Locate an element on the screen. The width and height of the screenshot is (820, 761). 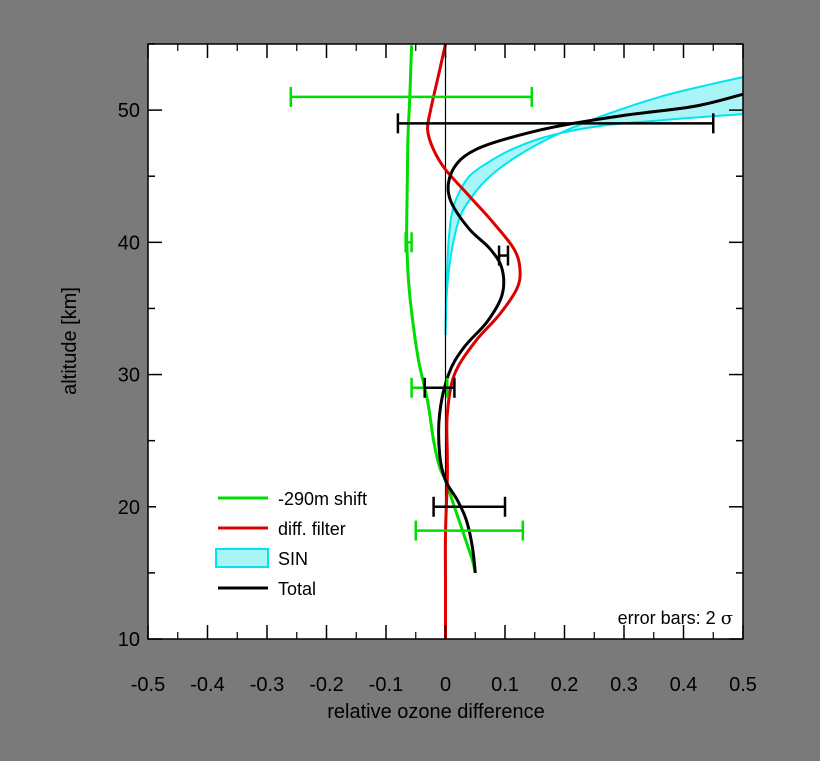
x-tick-label: -0.3 is located at coordinates (267, 685).